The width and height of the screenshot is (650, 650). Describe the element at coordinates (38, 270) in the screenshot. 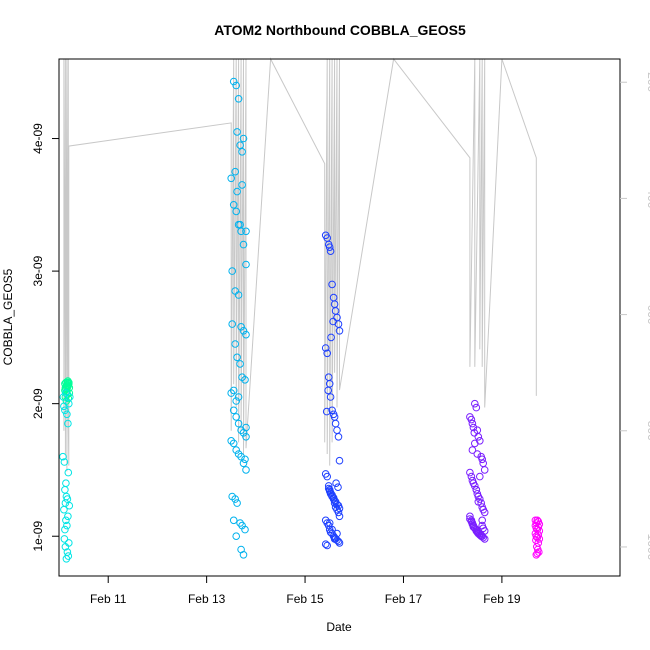

I see `y-tick-label: 3e-09` at that location.